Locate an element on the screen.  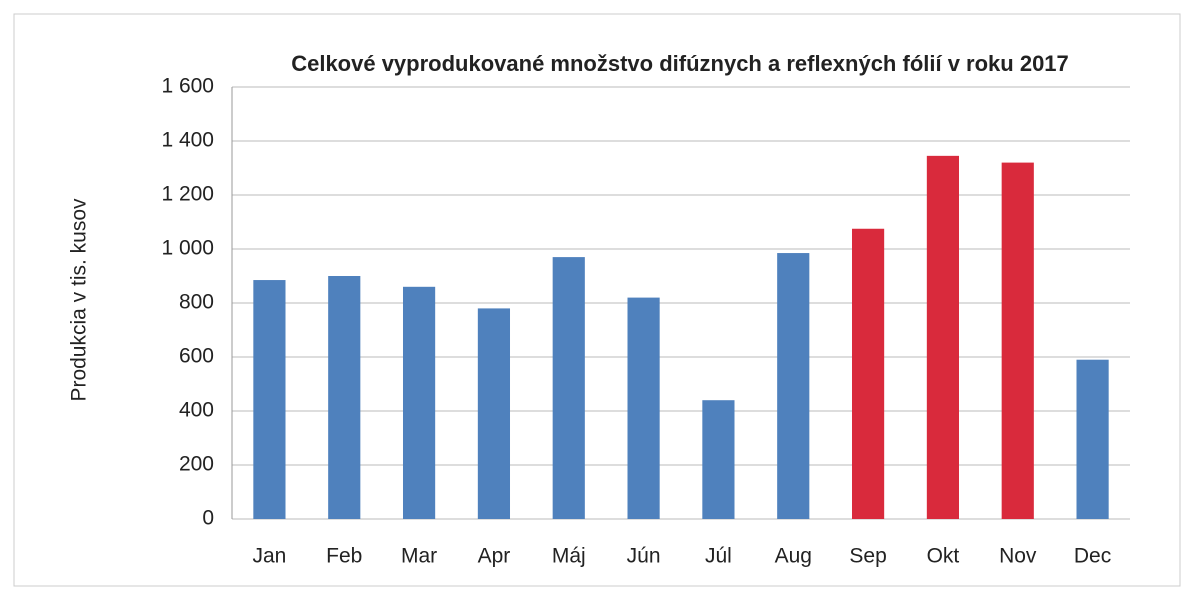
x-tick-label: Okt is located at coordinates (943, 556).